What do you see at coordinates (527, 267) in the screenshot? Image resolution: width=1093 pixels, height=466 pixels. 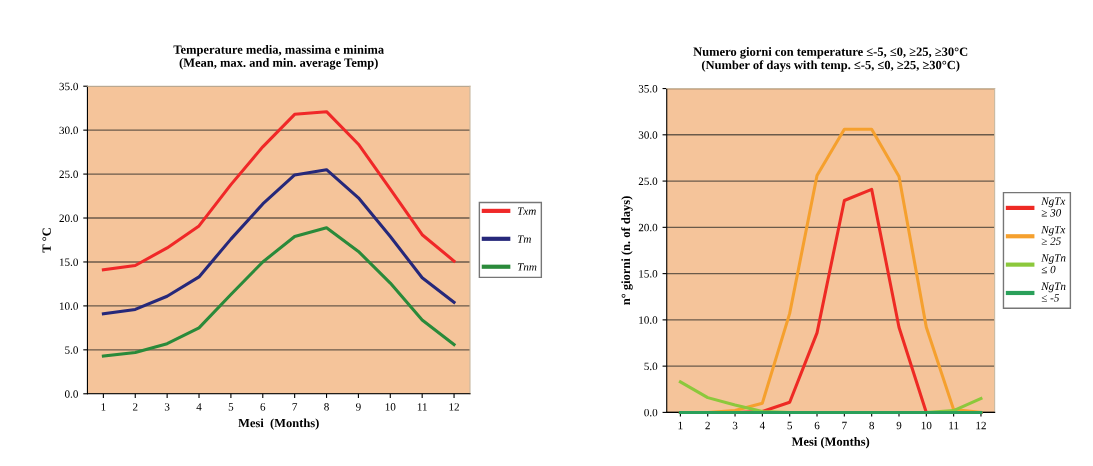 I see `legend-label: Tnm` at bounding box center [527, 267].